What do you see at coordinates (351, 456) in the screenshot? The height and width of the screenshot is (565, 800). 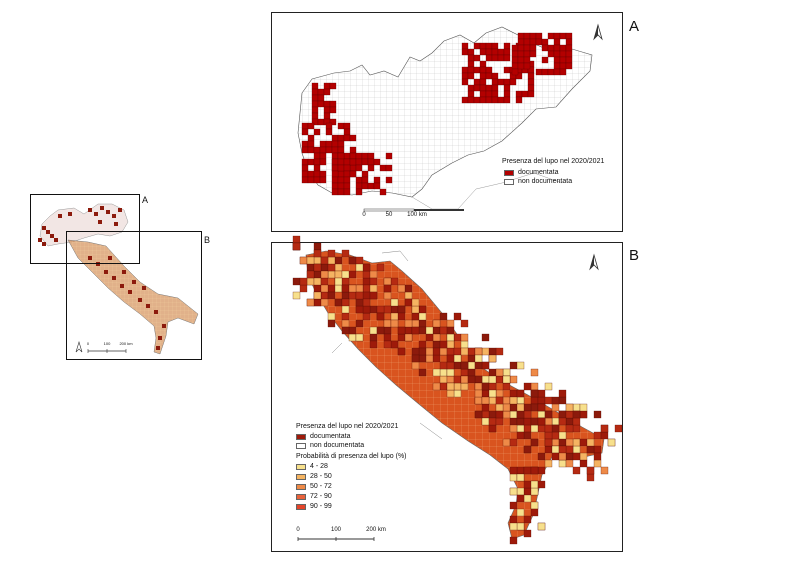 I see `panel-b-prob-title: Probabilità di presenza del lupo (%)` at bounding box center [351, 456].